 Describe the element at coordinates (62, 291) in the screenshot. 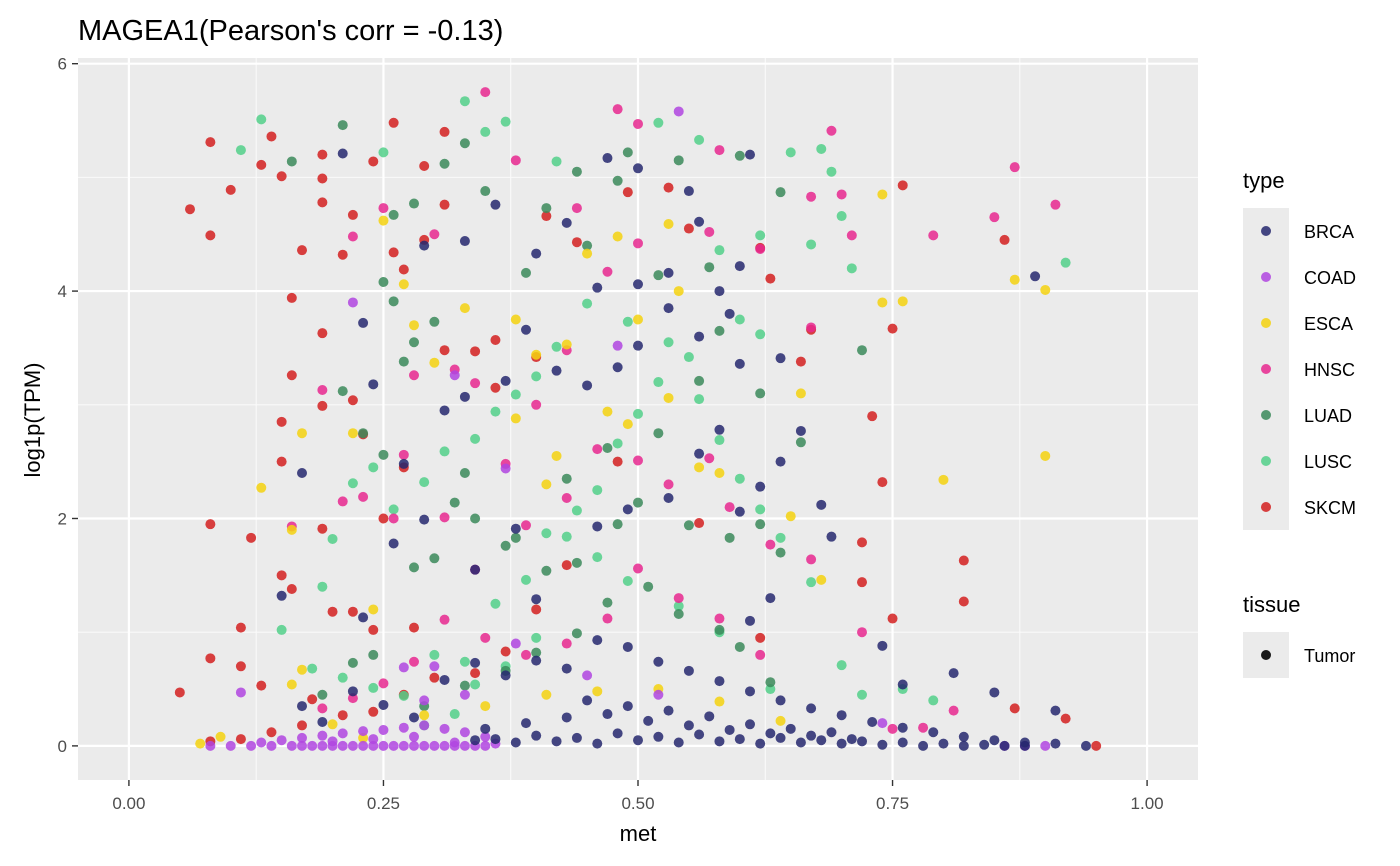

I see `y-tick-label: 4` at that location.